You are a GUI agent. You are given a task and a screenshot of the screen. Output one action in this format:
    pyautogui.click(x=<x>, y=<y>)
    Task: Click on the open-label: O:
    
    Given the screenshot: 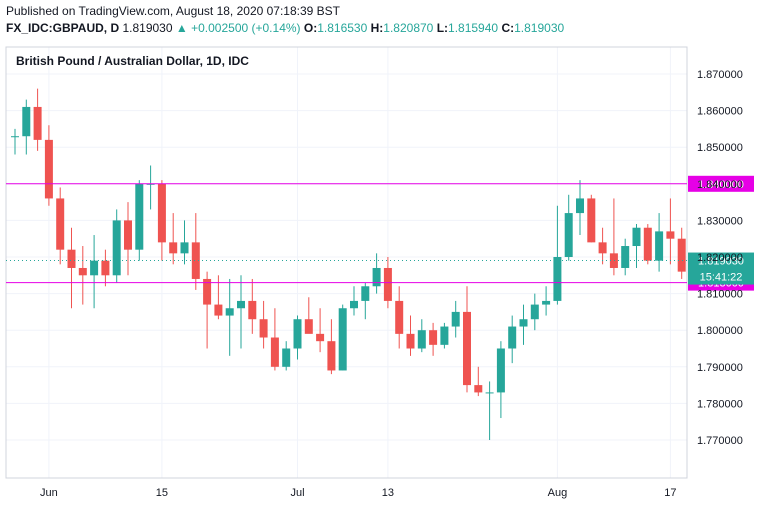 What is the action you would take?
    pyautogui.click(x=310, y=28)
    